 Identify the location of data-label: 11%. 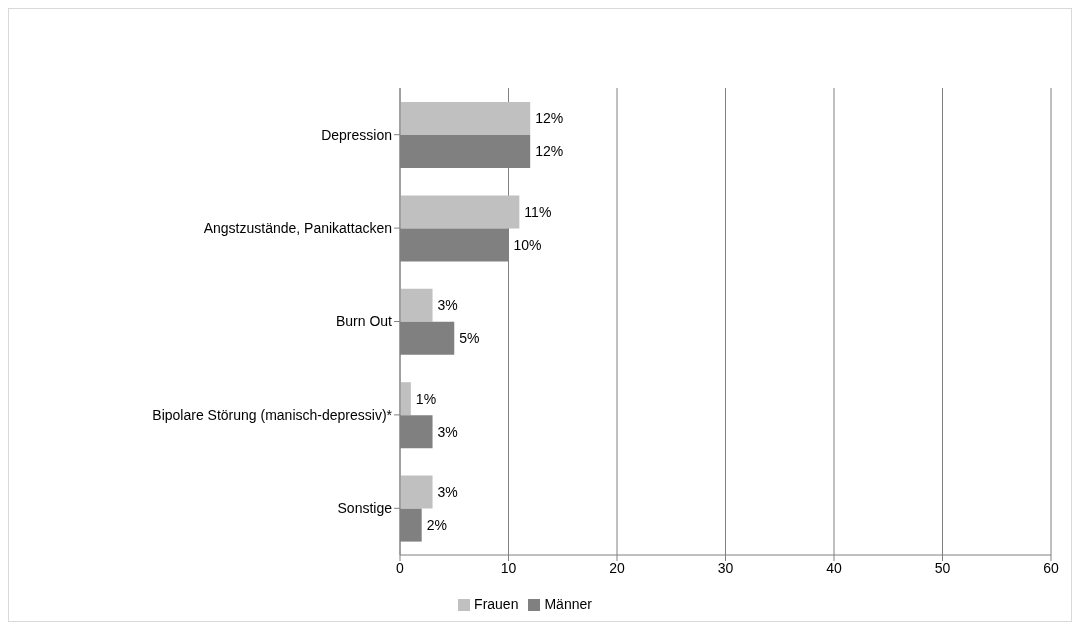
(538, 211).